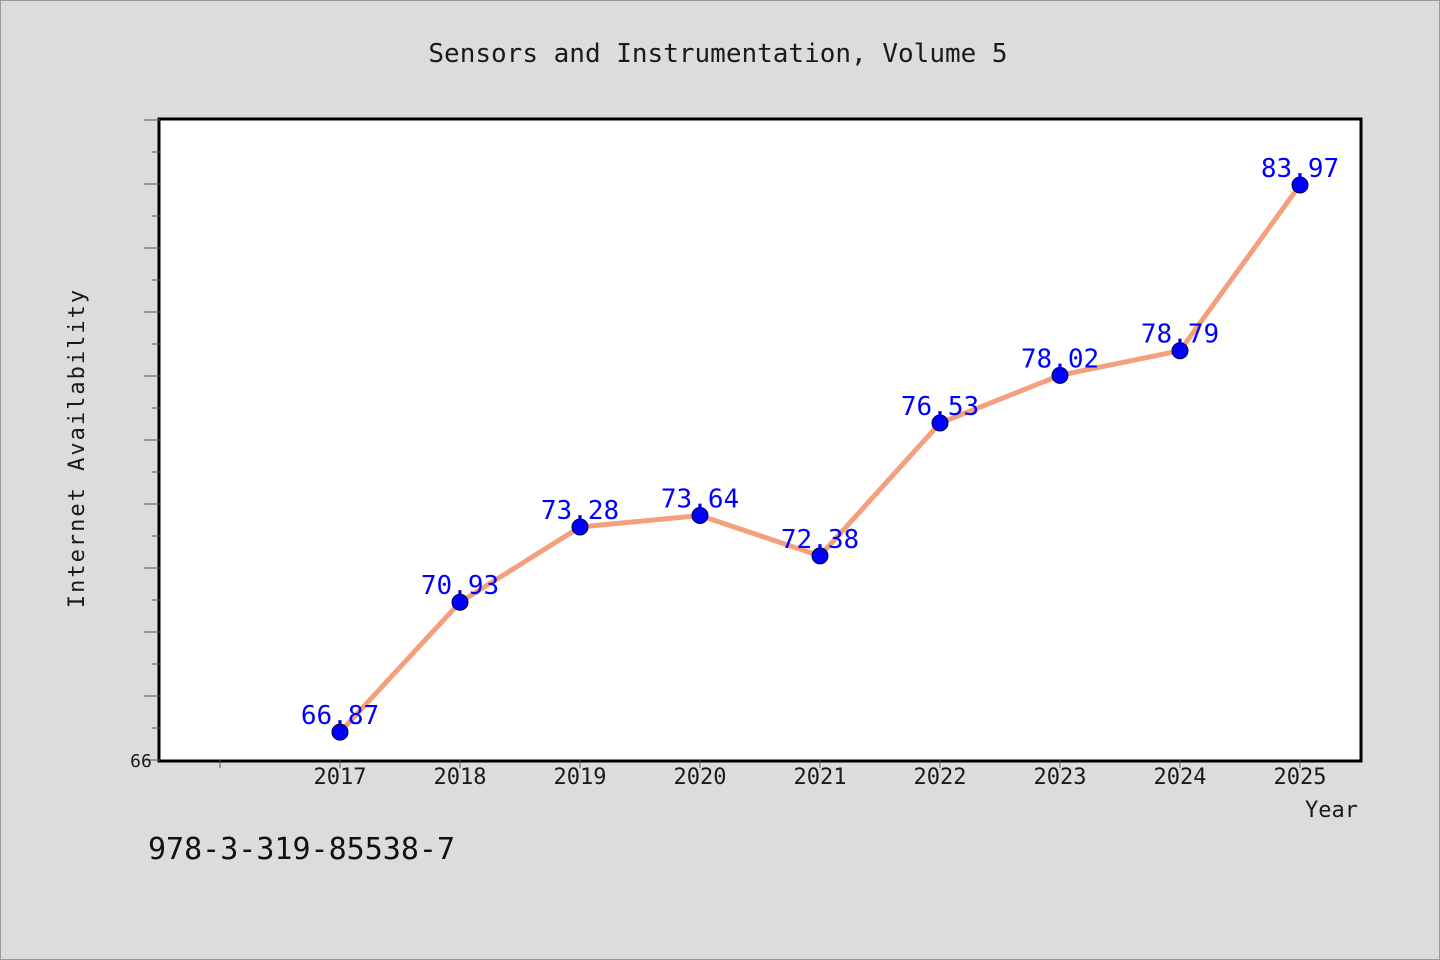 The width and height of the screenshot is (1440, 960). What do you see at coordinates (460, 777) in the screenshot?
I see `x-tick-label: 2018` at bounding box center [460, 777].